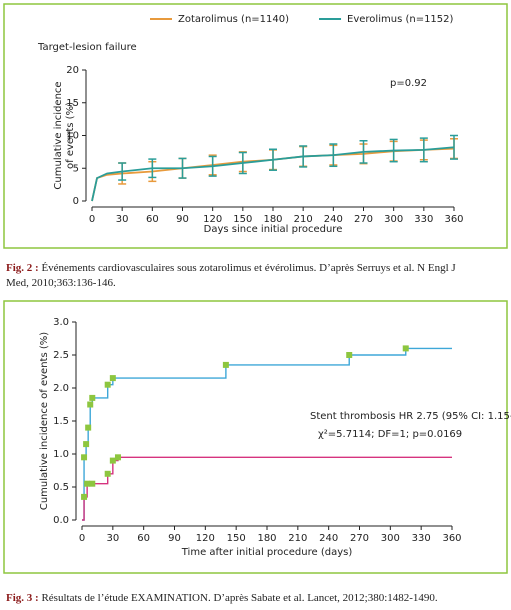 The image size is (511, 610). Describe the element at coordinates (61, 283) in the screenshot. I see `caption-text: Med, 2010;363:136-146.` at that location.